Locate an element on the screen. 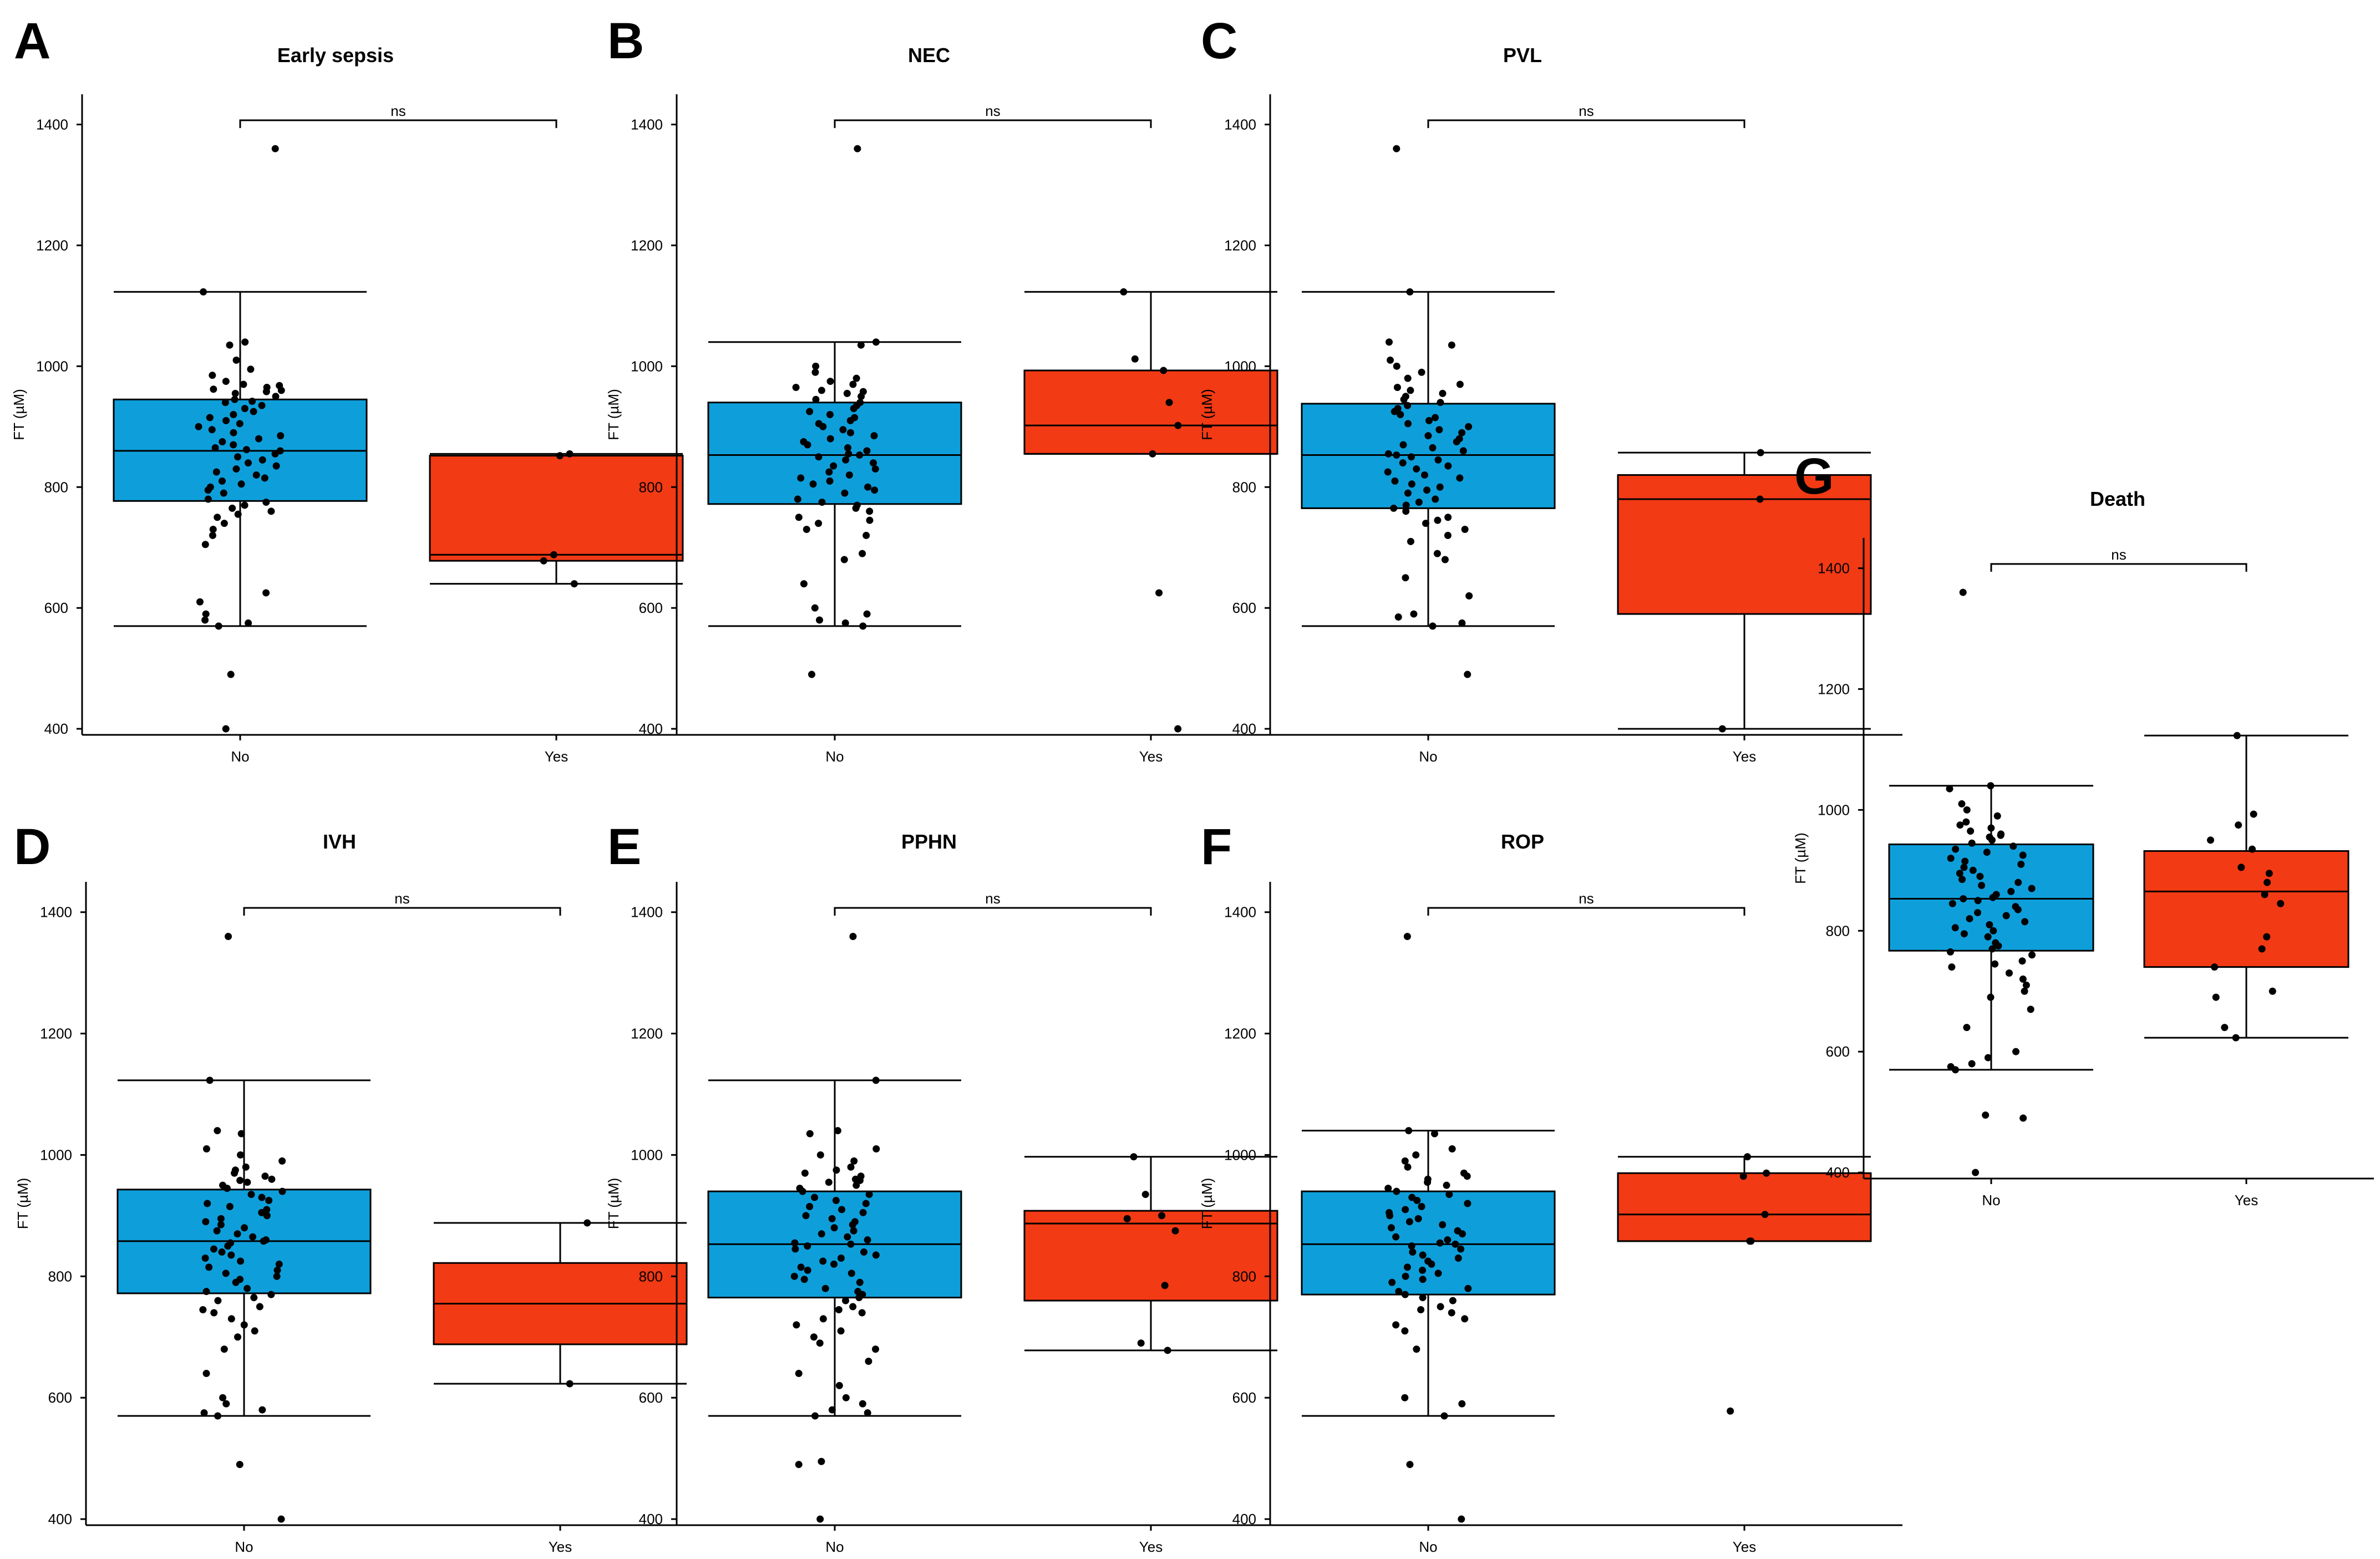 The image size is (2380, 1559). y-tick-label: 400 is located at coordinates (651, 1519).